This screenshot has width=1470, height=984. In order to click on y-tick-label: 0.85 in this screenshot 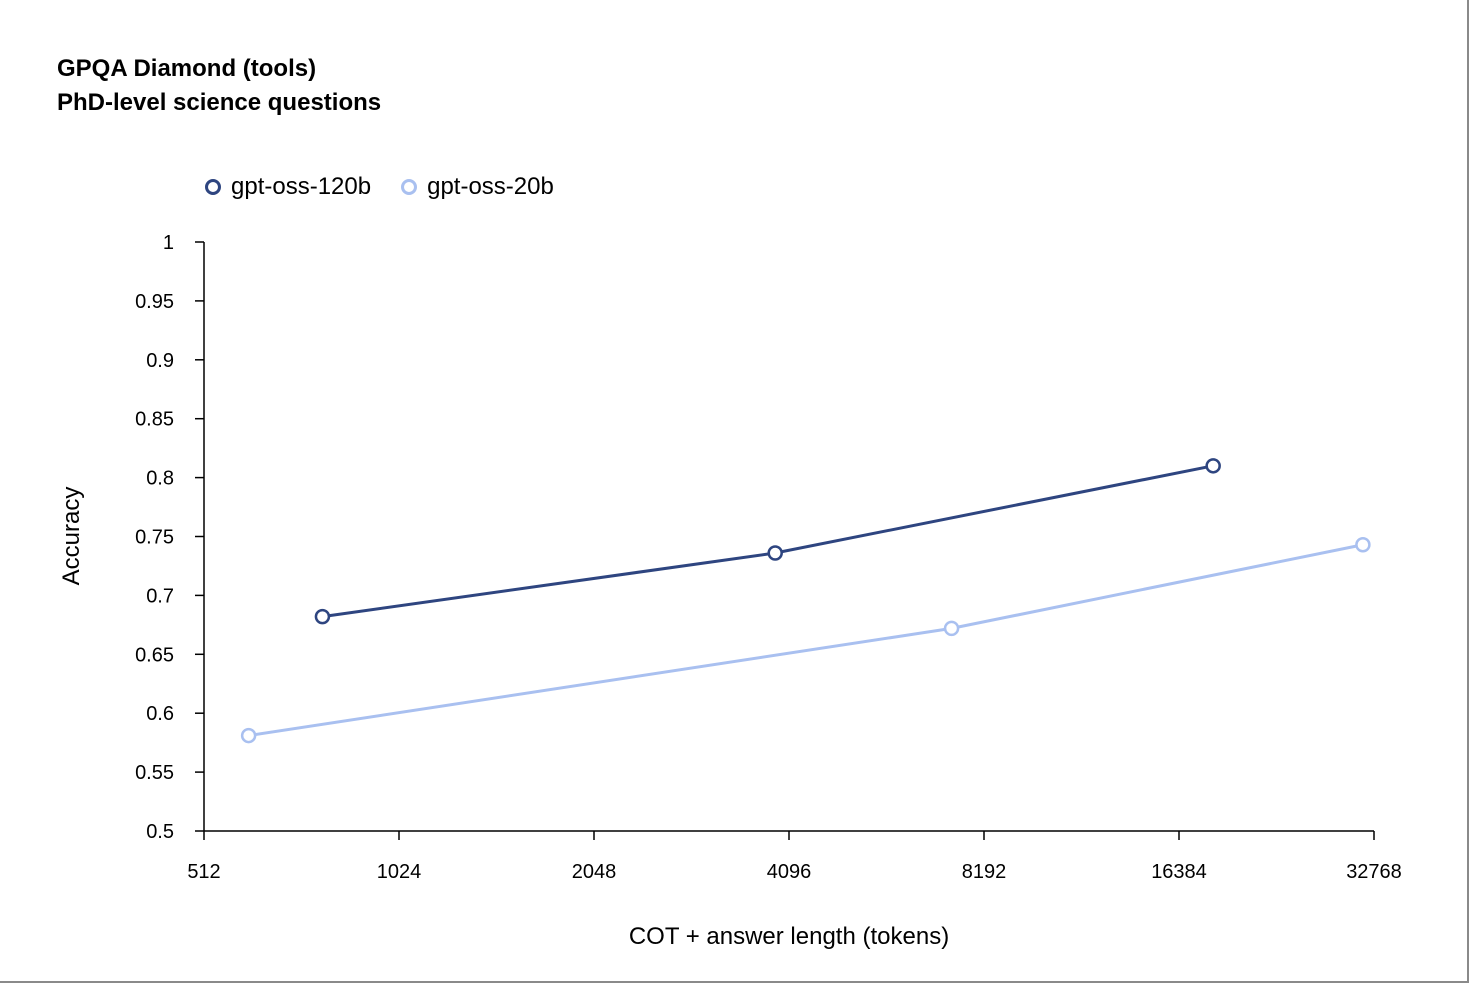, I will do `click(154, 420)`.